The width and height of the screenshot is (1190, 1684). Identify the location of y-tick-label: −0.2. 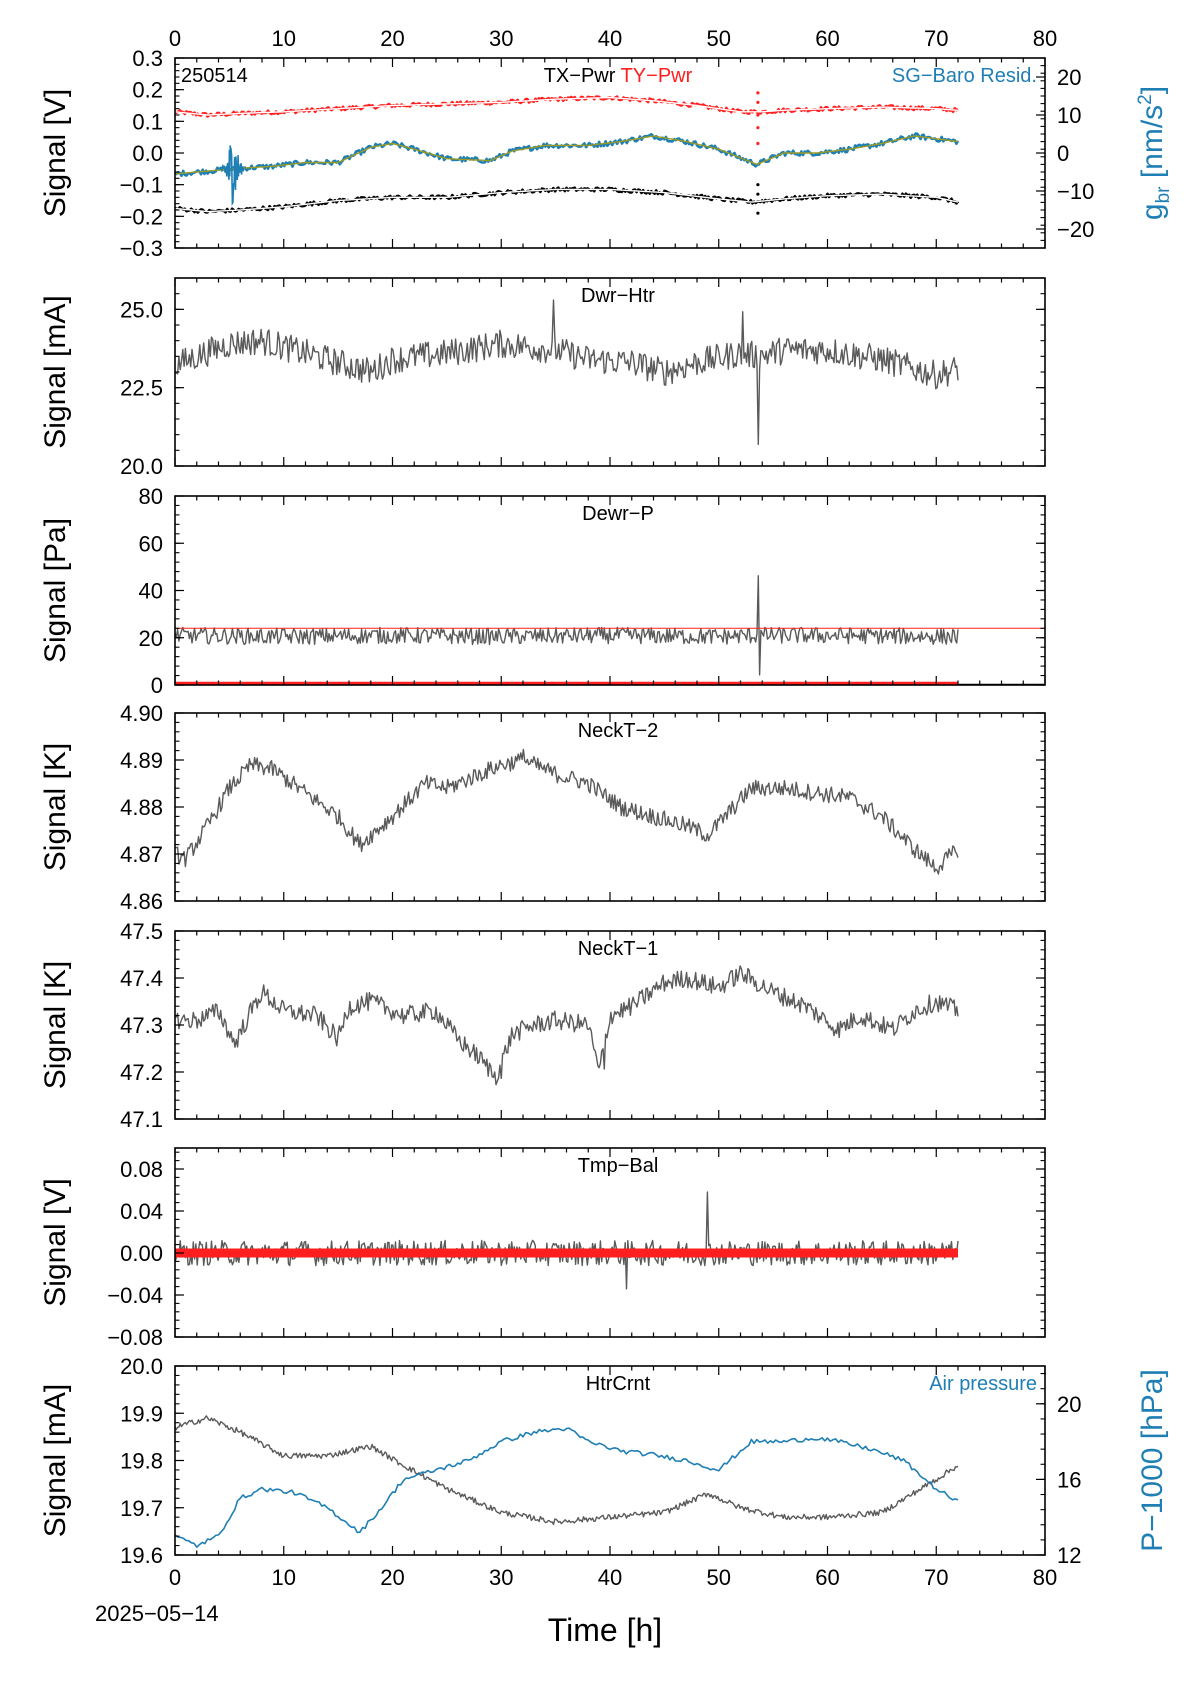
(141, 216).